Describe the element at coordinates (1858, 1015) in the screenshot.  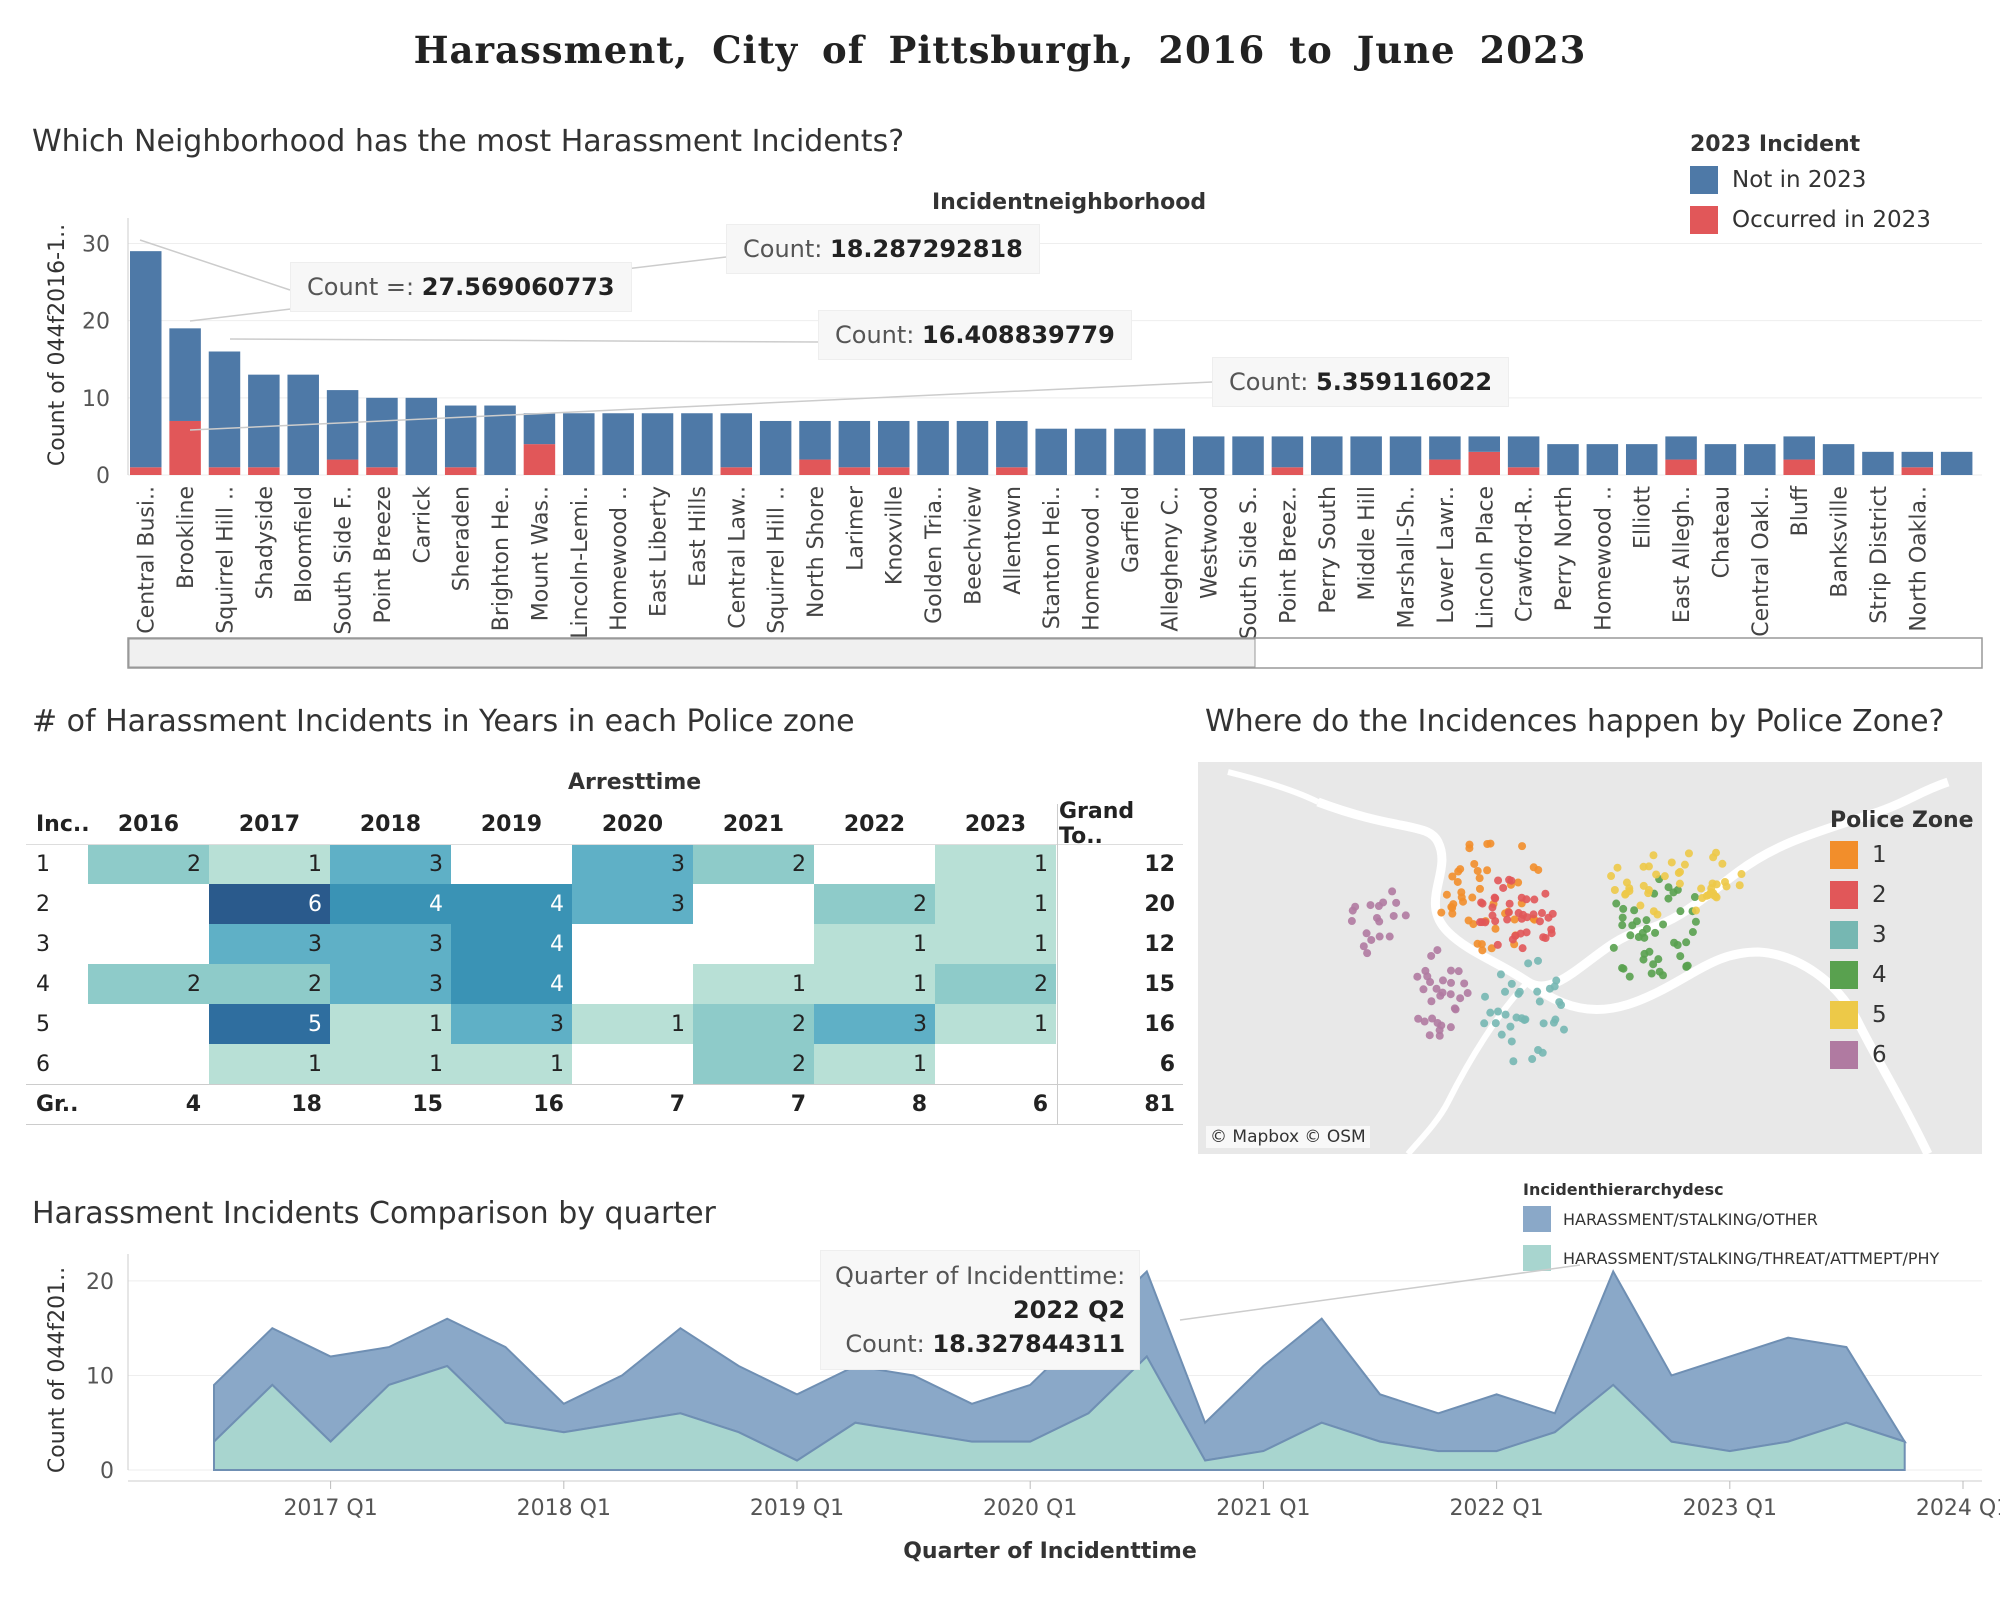
I see `map-legend-item-zone-5: 5` at that location.